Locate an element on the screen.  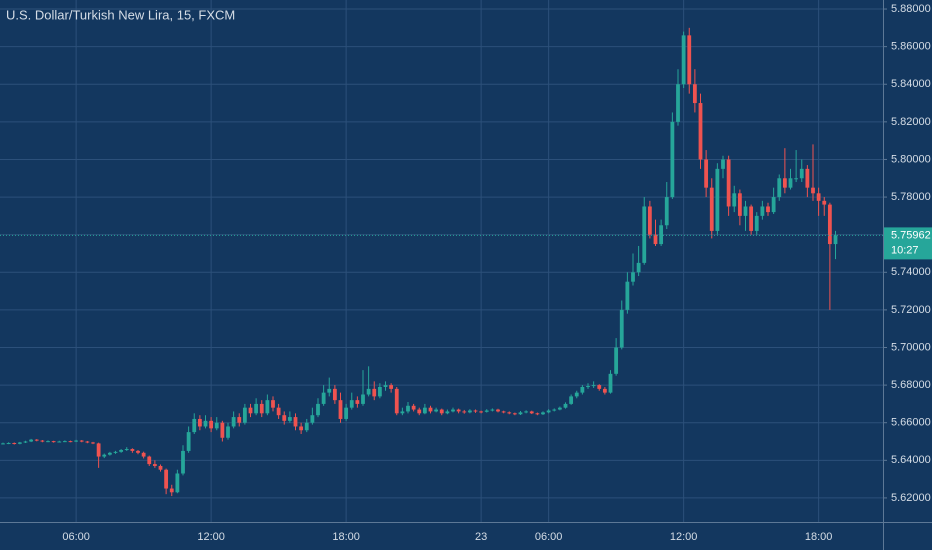
x-tick-label: 23 is located at coordinates (481, 537).